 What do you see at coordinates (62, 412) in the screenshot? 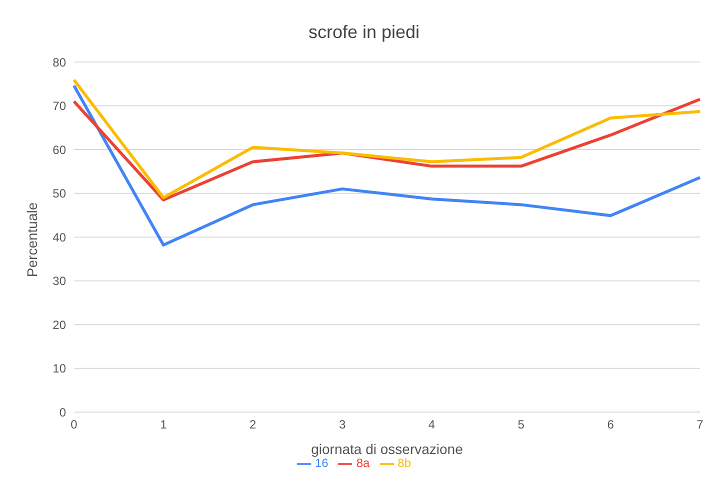
I see `y-tick-label: 0` at bounding box center [62, 412].